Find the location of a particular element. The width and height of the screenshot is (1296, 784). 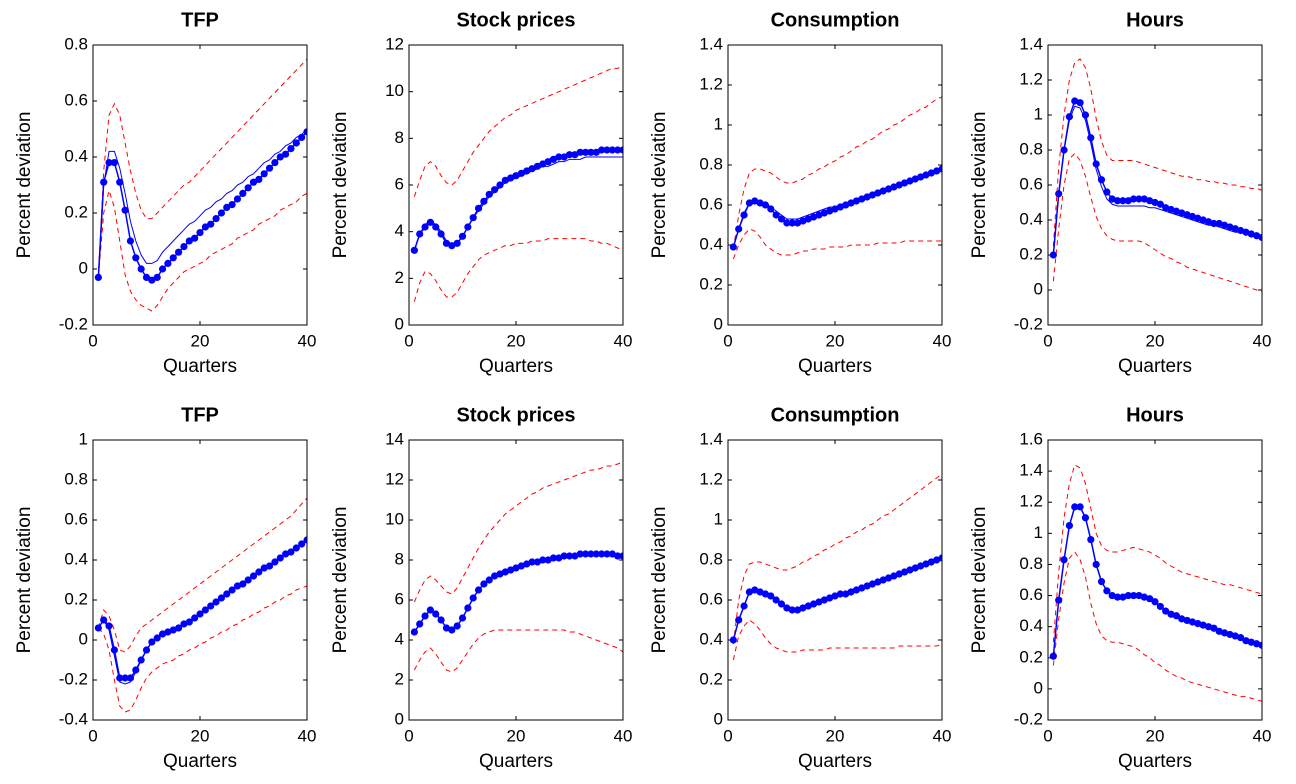

y-tick-label: 8 is located at coordinates (399, 137).